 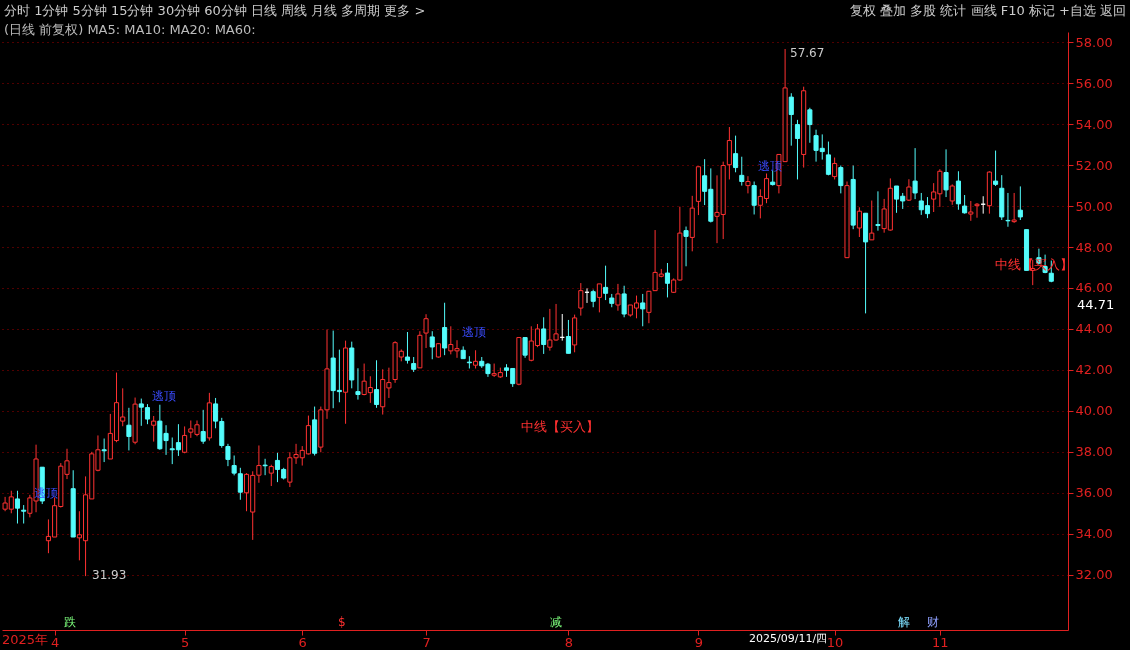 I want to click on x-tick-label: 6, so click(x=302, y=642).